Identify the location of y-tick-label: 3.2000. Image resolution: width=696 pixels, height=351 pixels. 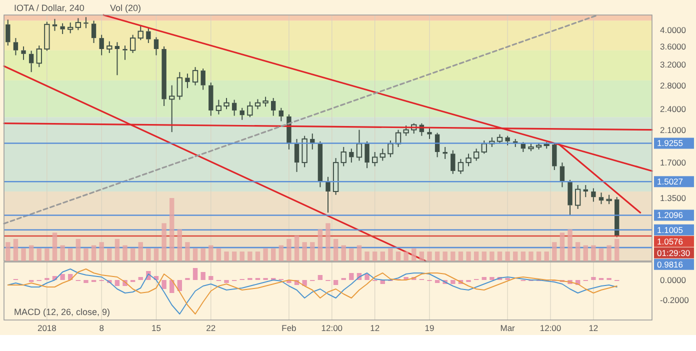
(673, 65).